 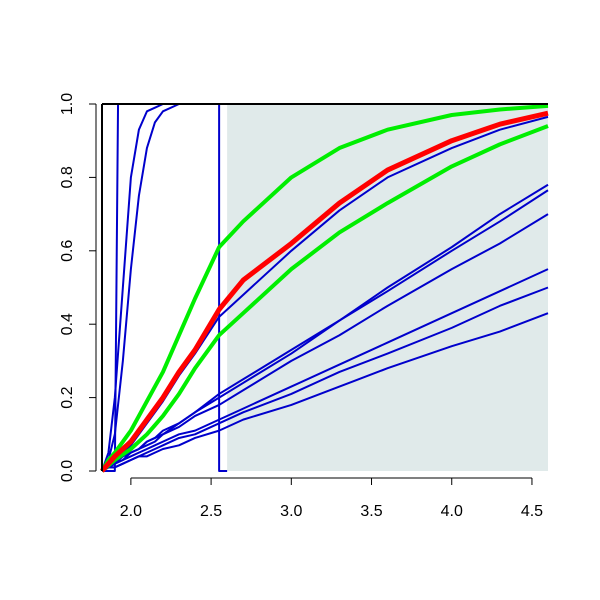 I want to click on y-tick-label: 0.2, so click(x=67, y=397).